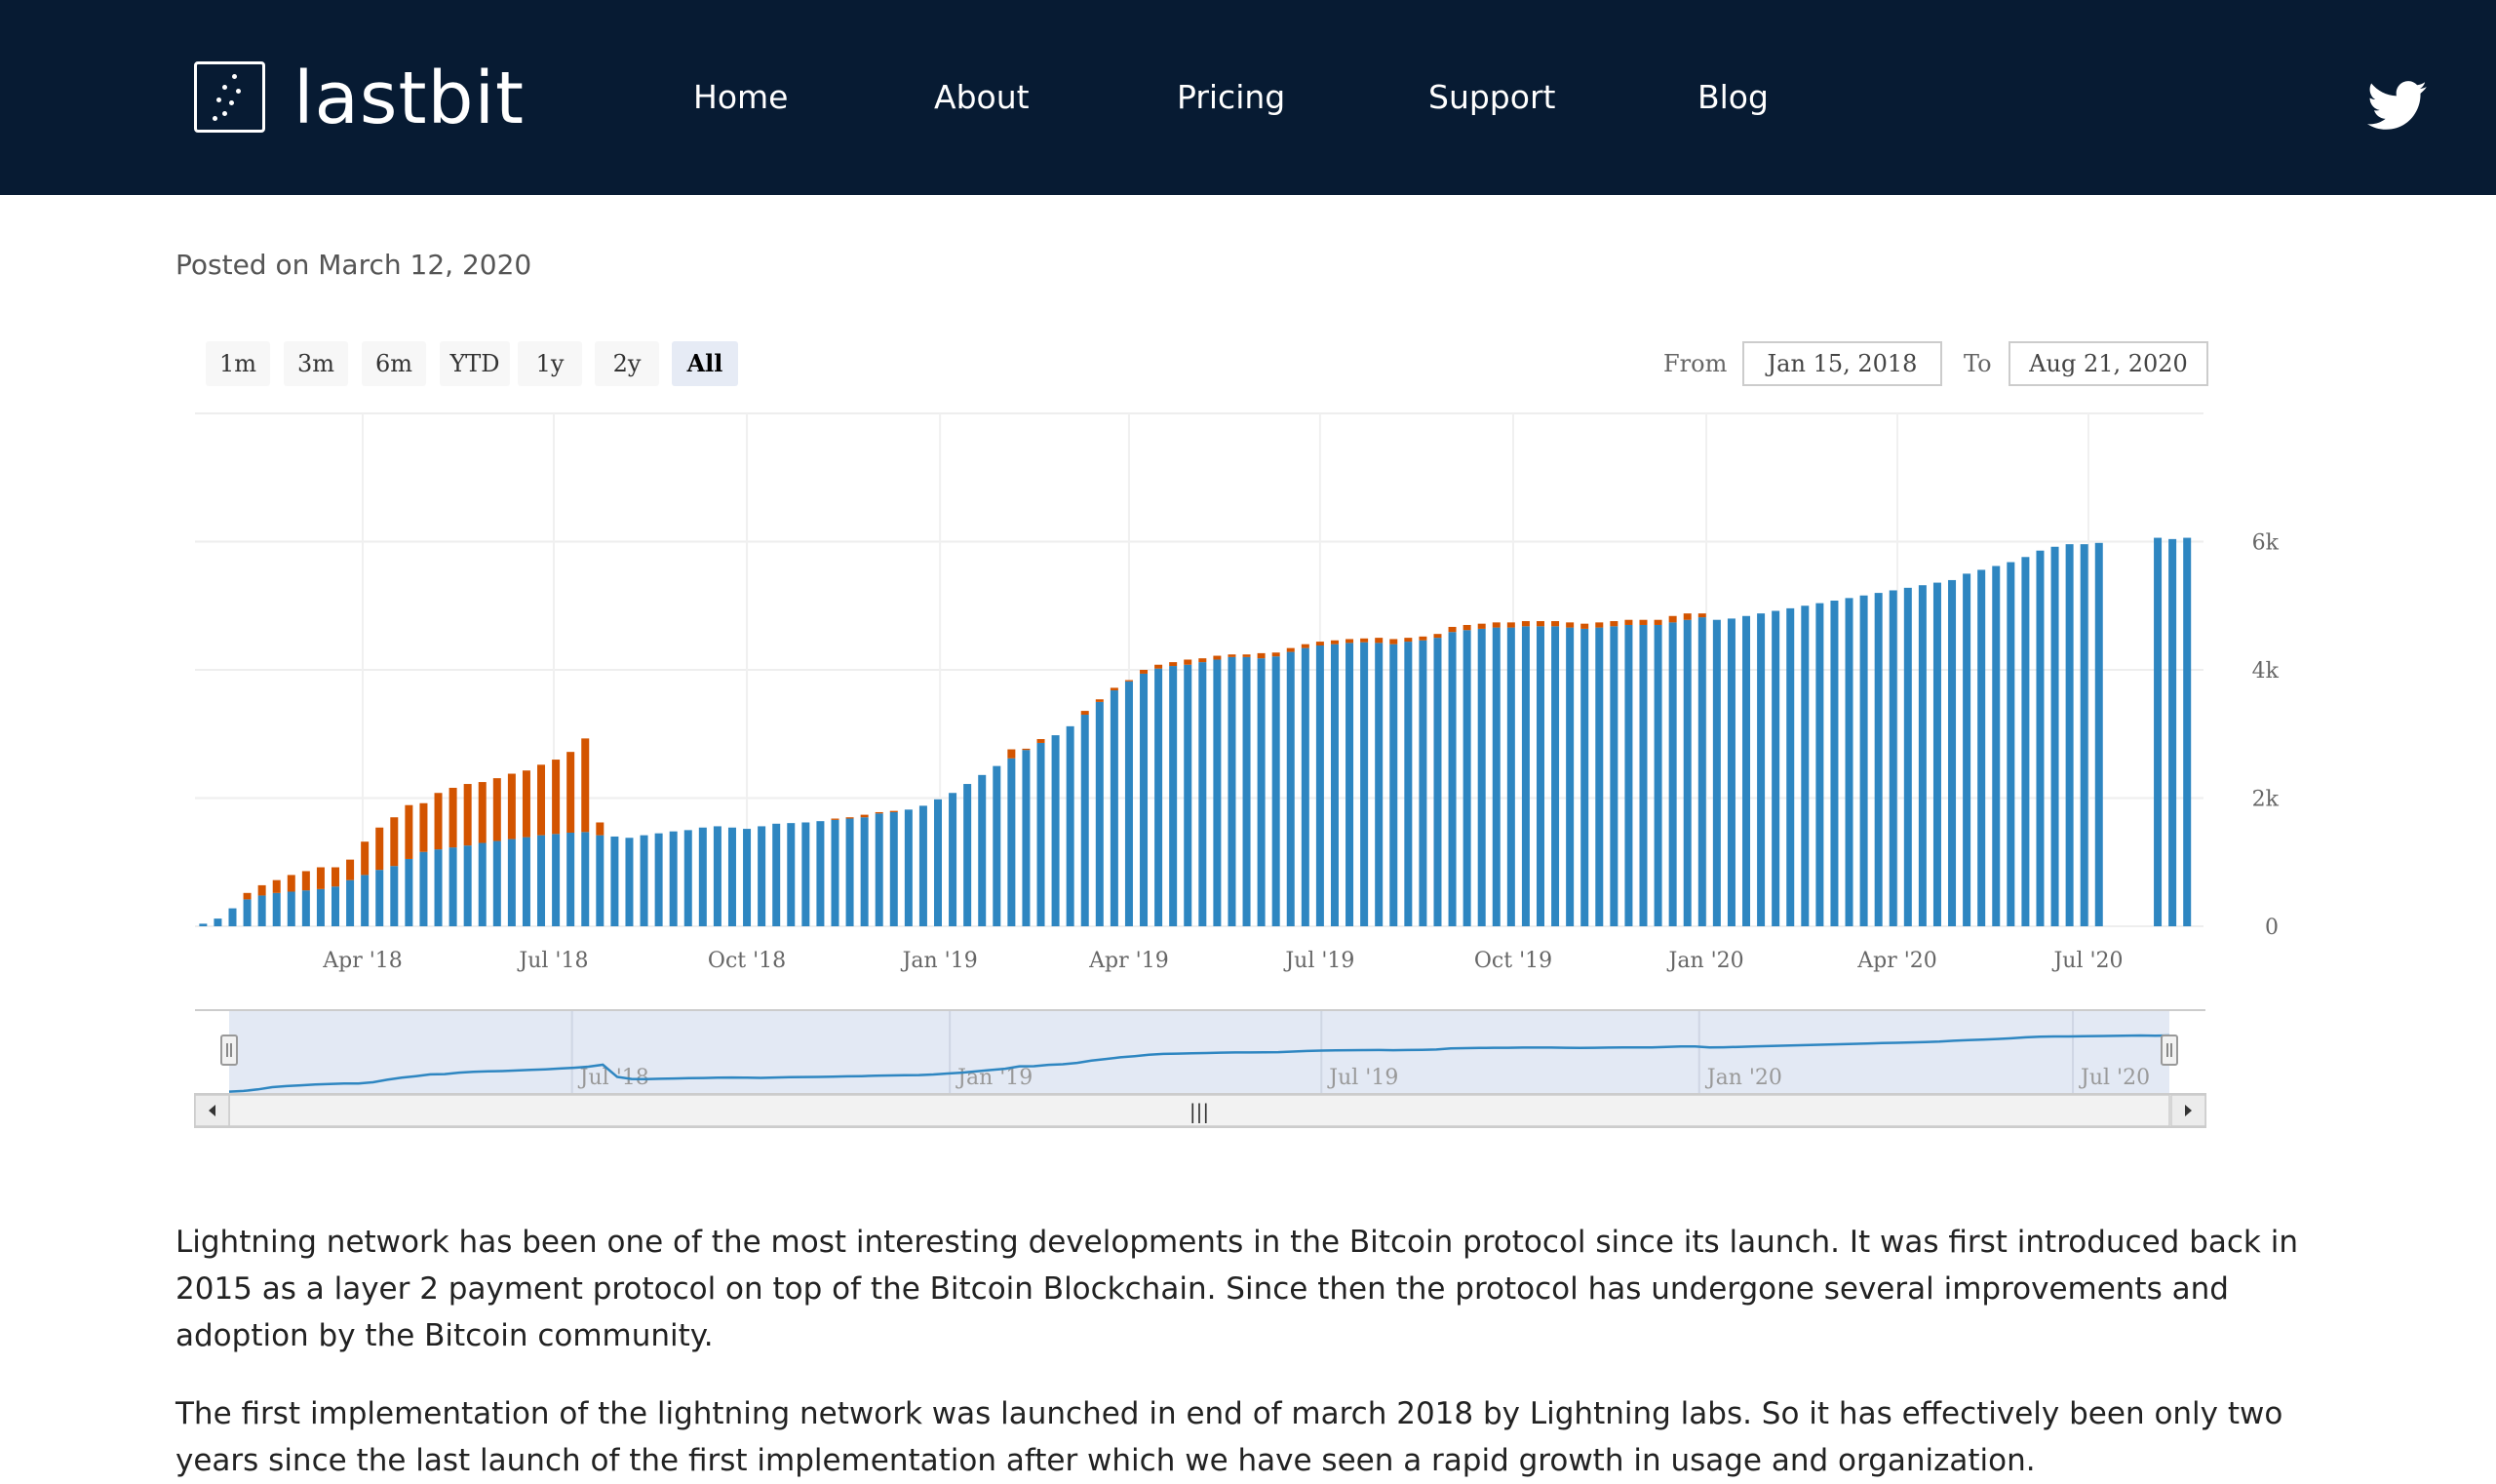  Describe the element at coordinates (316, 363) in the screenshot. I see `range-3m-button: 3m` at that location.